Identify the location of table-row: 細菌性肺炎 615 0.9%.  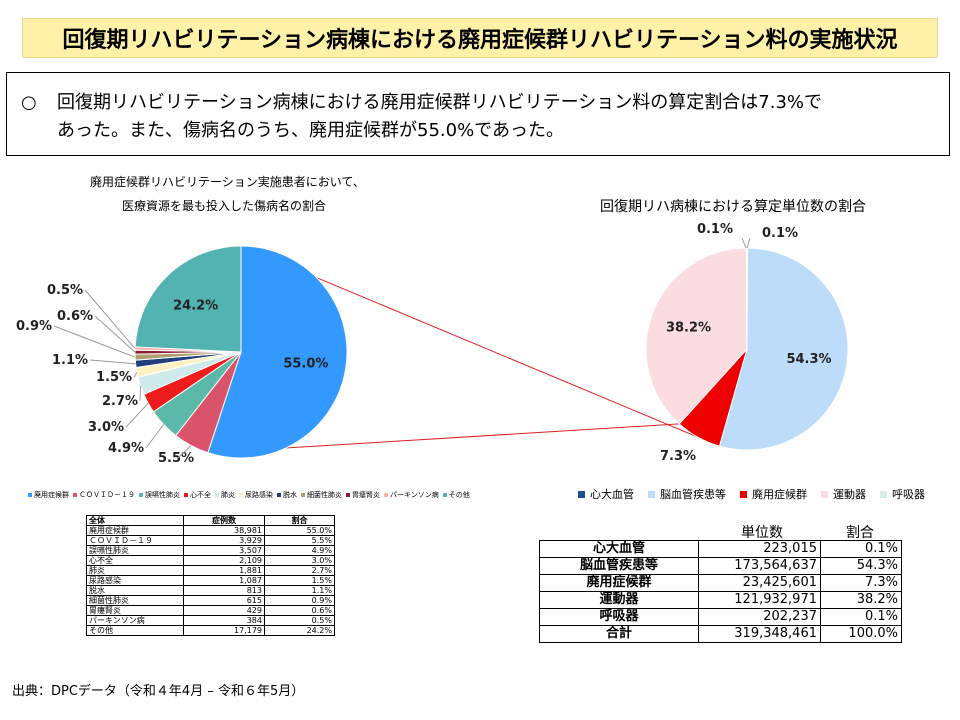
(210, 600).